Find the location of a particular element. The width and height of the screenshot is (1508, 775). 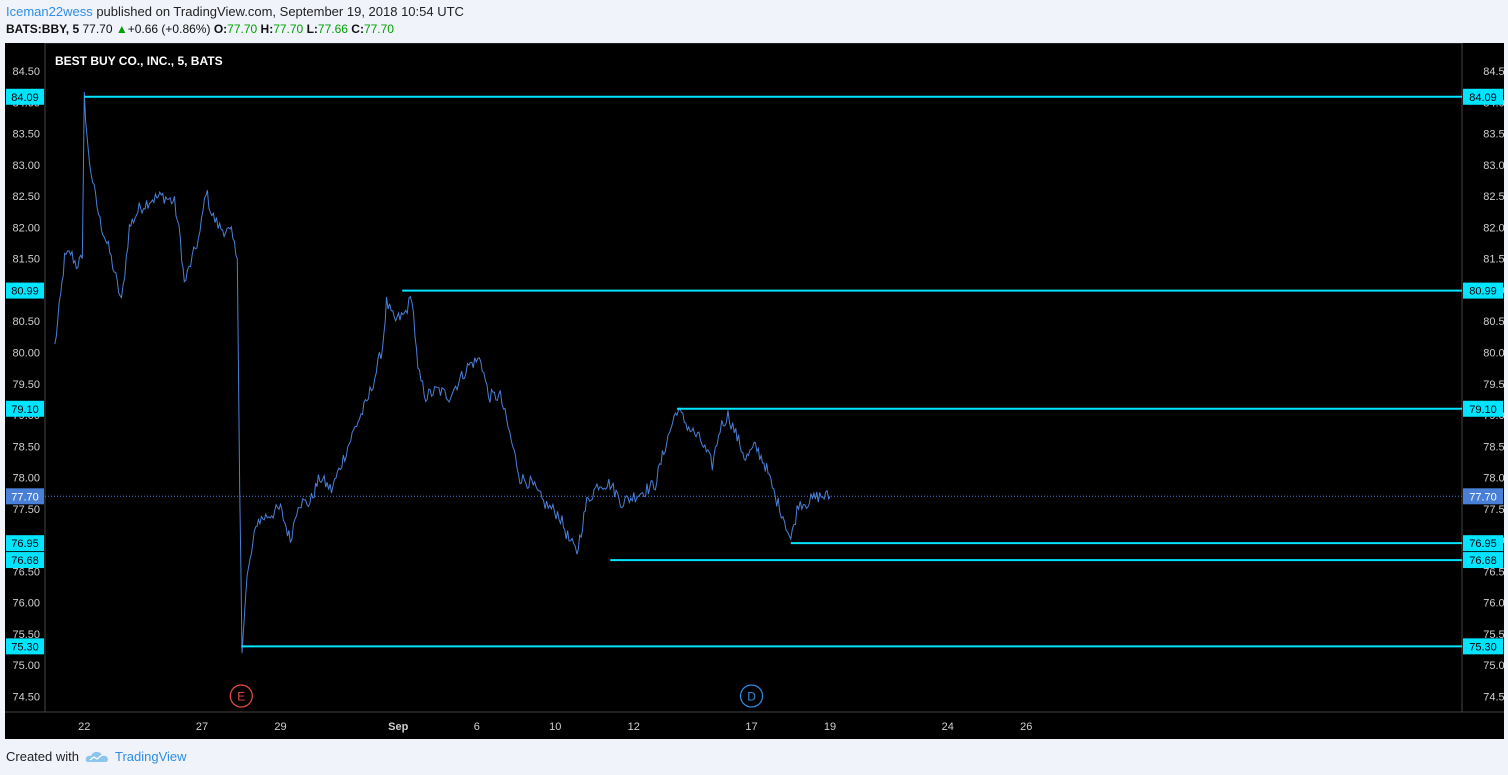

y-tick-right-20: 84.50 is located at coordinates (1493, 72).